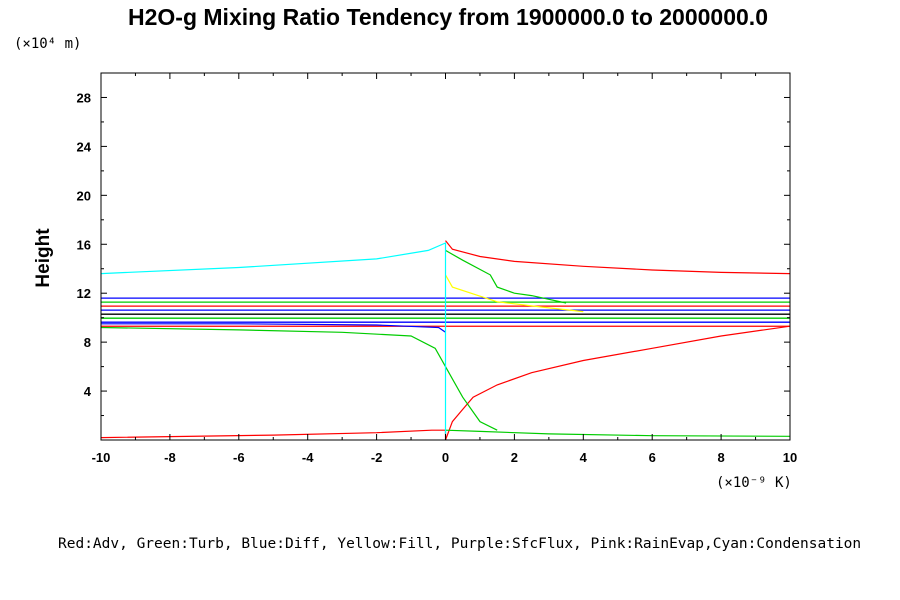 The height and width of the screenshot is (600, 900). I want to click on y-tick-label: 16, so click(84, 244).